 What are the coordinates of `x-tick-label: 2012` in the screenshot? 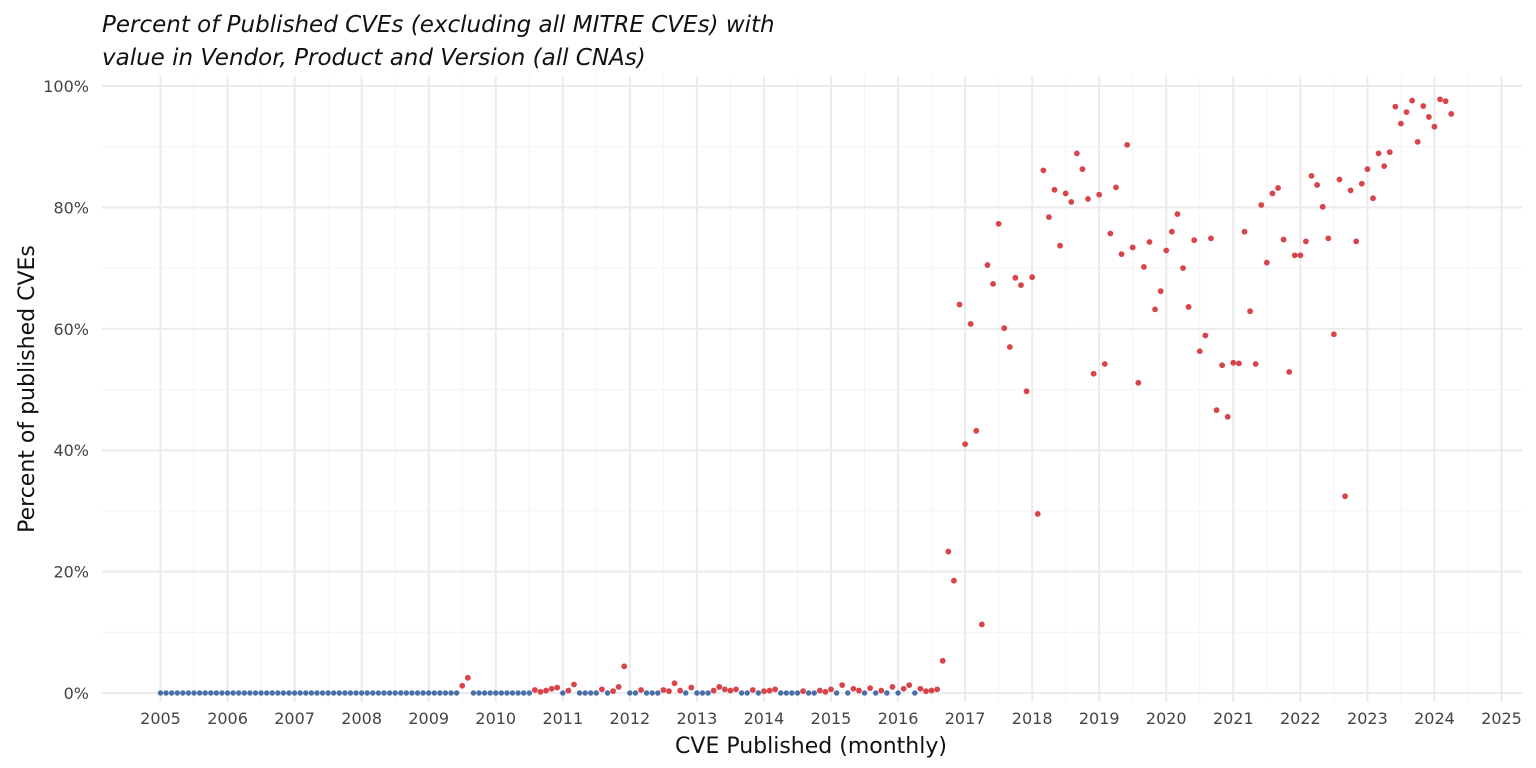 It's located at (629, 718).